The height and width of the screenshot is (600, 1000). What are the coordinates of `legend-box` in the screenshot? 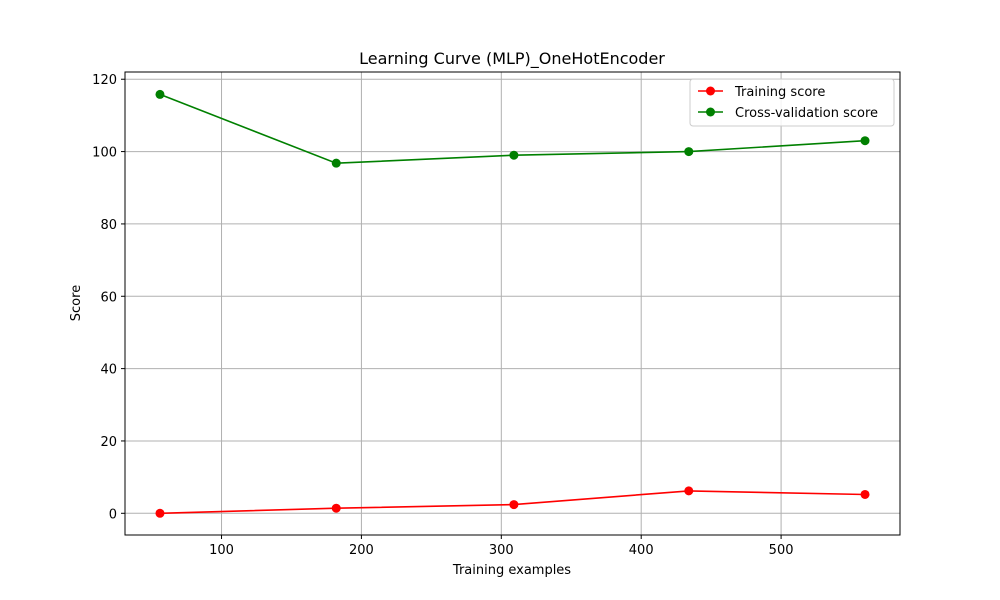 It's located at (792, 102).